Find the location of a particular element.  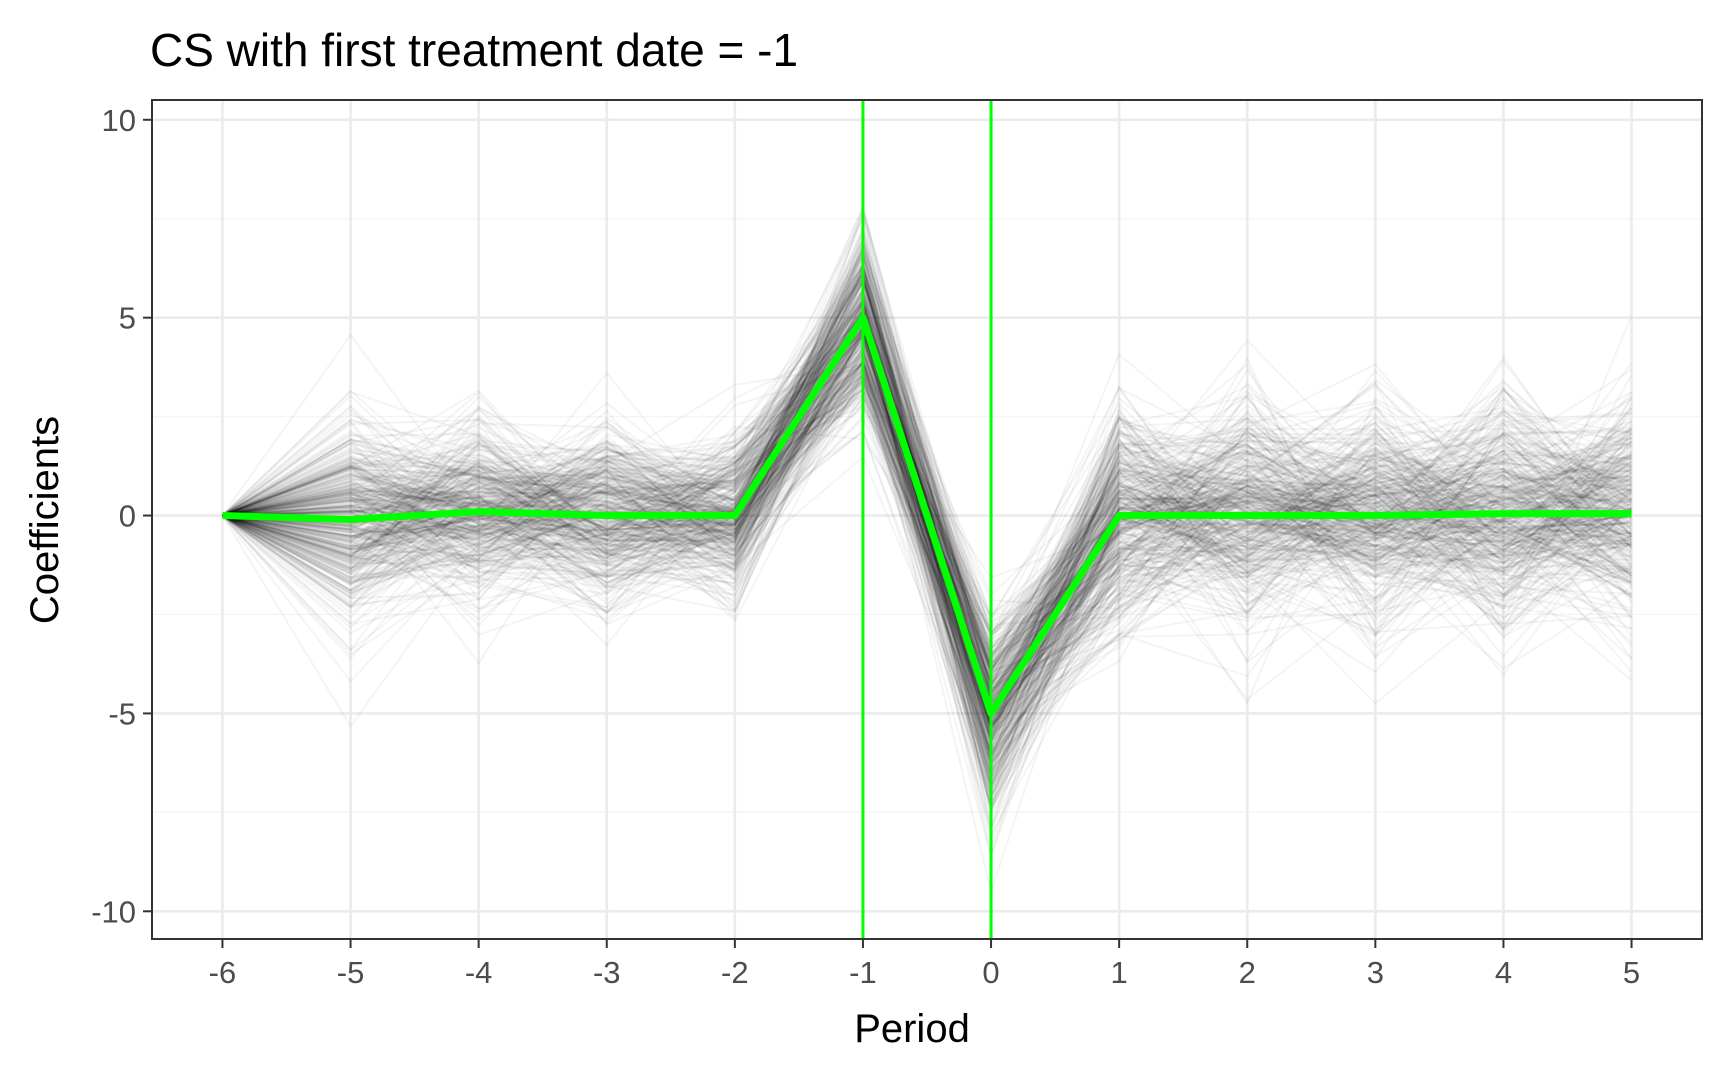

y-axis-ticks: -10 -5 0 5 10 is located at coordinates (121, 516).